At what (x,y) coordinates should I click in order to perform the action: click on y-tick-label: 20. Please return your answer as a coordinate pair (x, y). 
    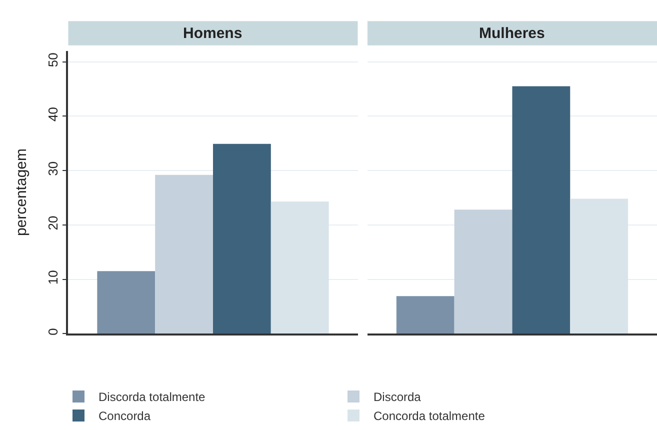
    Looking at the image, I should click on (52, 223).